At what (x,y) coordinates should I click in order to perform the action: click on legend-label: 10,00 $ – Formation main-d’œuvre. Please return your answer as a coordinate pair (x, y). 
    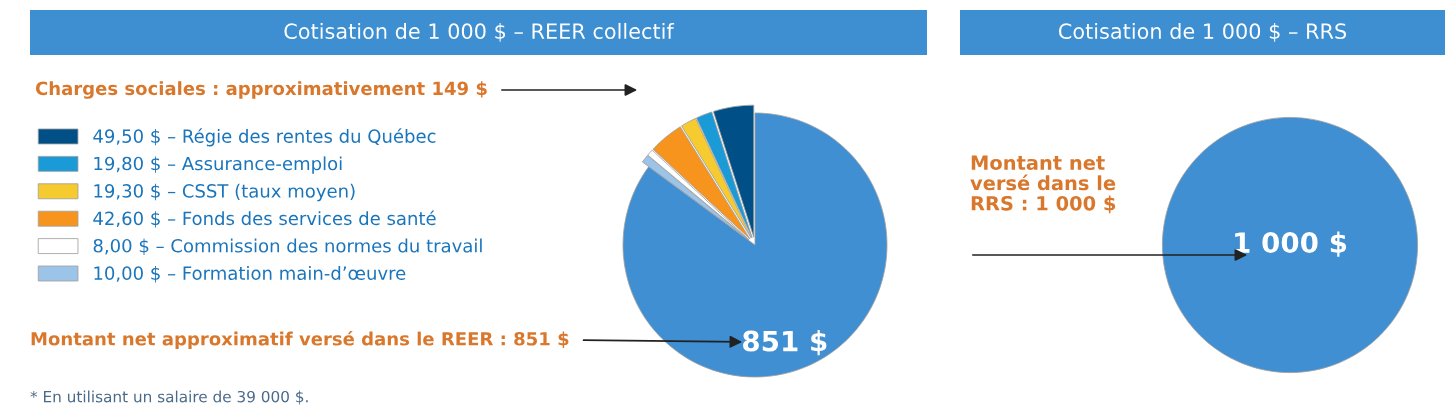
    Looking at the image, I should click on (250, 274).